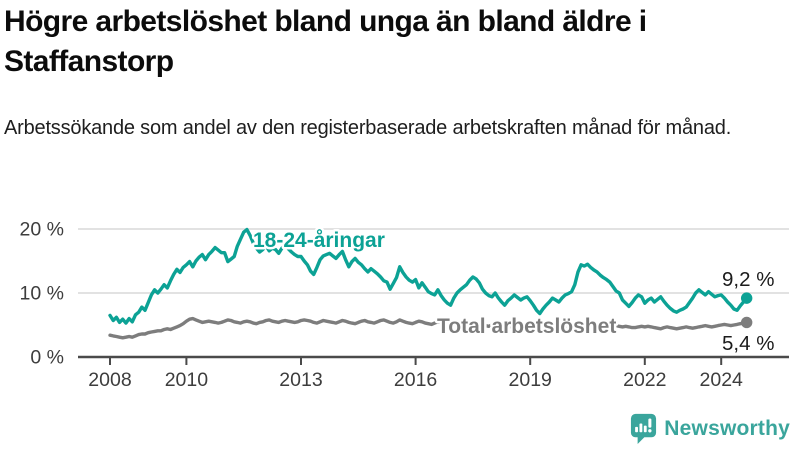 The height and width of the screenshot is (450, 800). What do you see at coordinates (300, 380) in the screenshot?
I see `x-tick-label: 2013` at bounding box center [300, 380].